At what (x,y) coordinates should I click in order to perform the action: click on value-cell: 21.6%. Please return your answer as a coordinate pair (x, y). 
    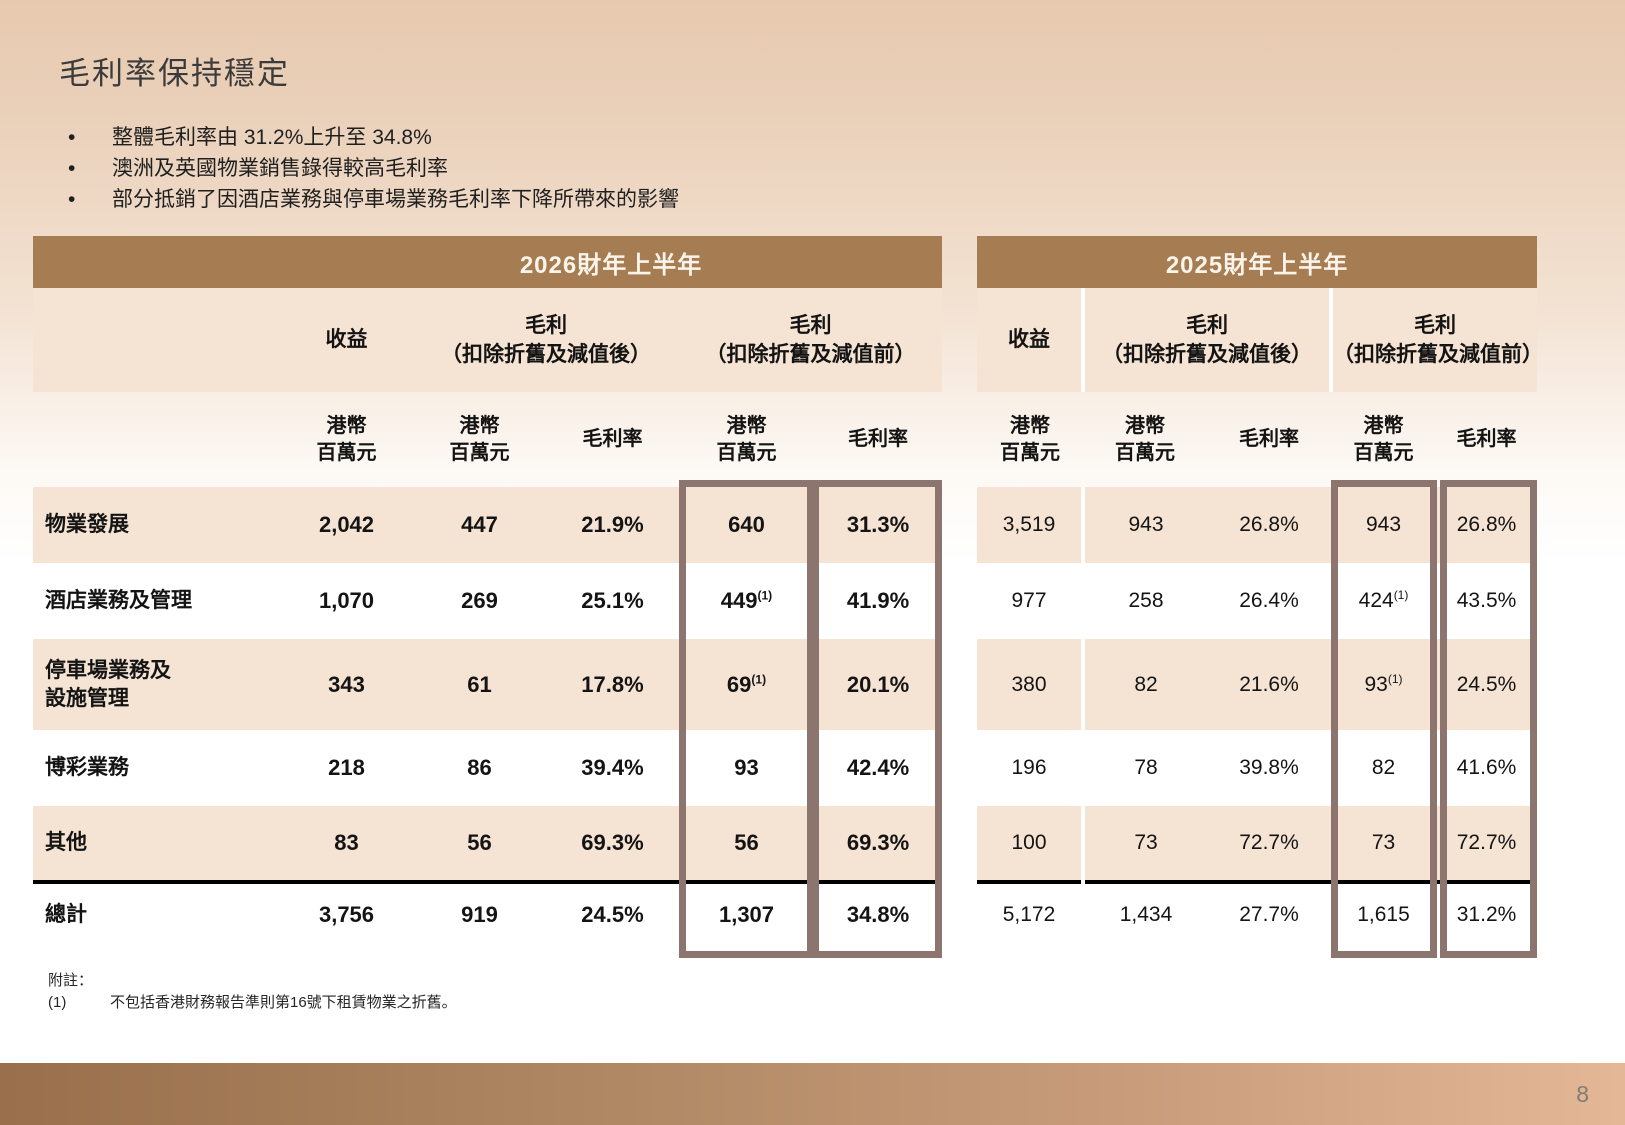
    Looking at the image, I should click on (1269, 684).